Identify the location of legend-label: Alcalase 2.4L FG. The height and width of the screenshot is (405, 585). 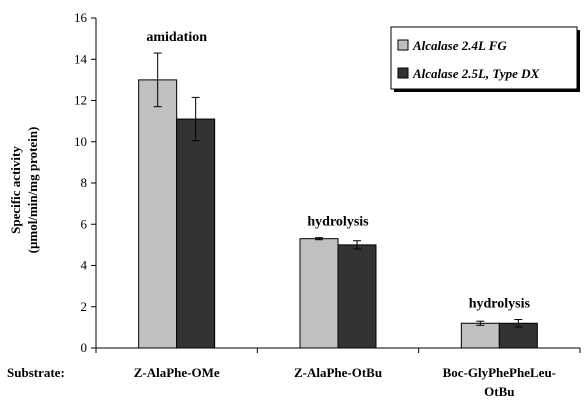
(459, 45).